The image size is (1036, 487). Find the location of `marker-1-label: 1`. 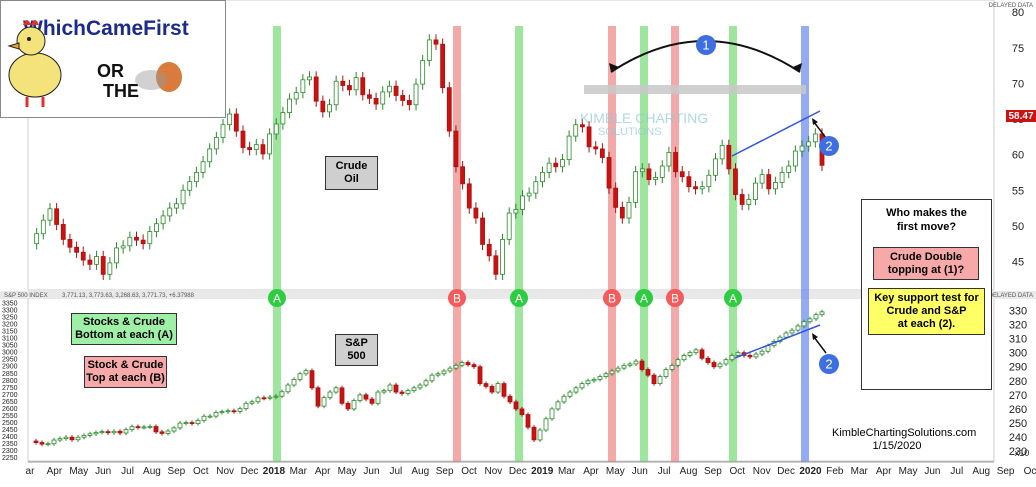

marker-1-label: 1 is located at coordinates (705, 45).